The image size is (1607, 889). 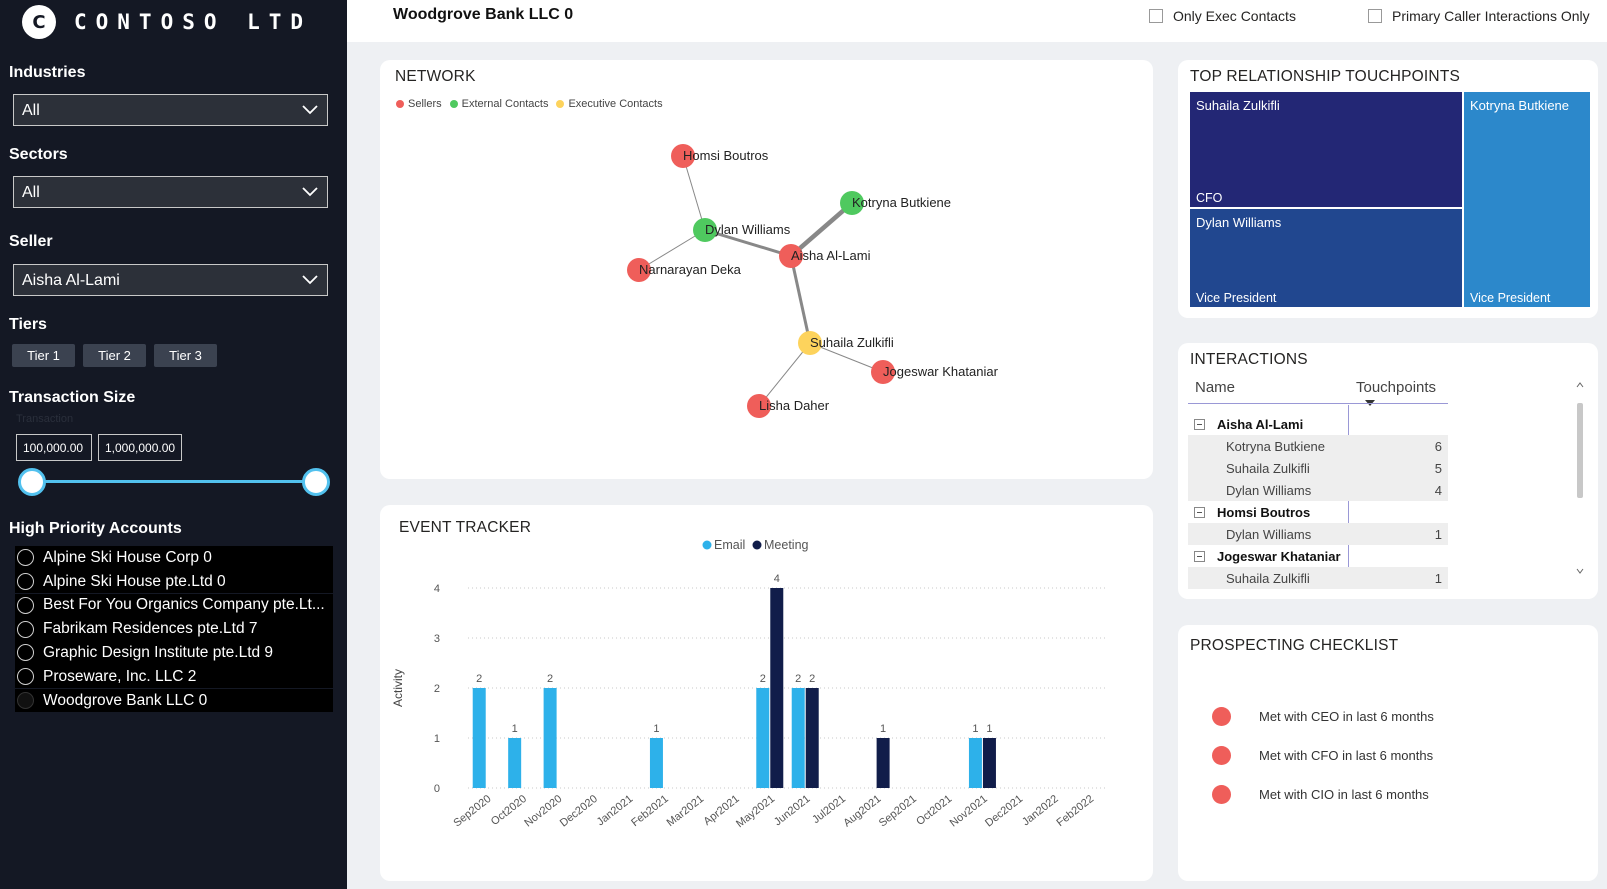 What do you see at coordinates (174, 481) in the screenshot?
I see `transaction-slider-track` at bounding box center [174, 481].